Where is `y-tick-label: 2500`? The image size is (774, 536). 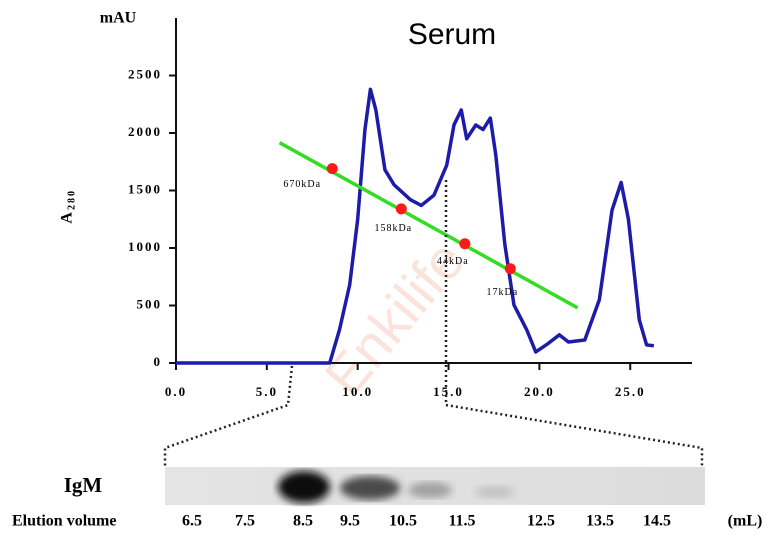
y-tick-label: 2500 is located at coordinates (145, 73).